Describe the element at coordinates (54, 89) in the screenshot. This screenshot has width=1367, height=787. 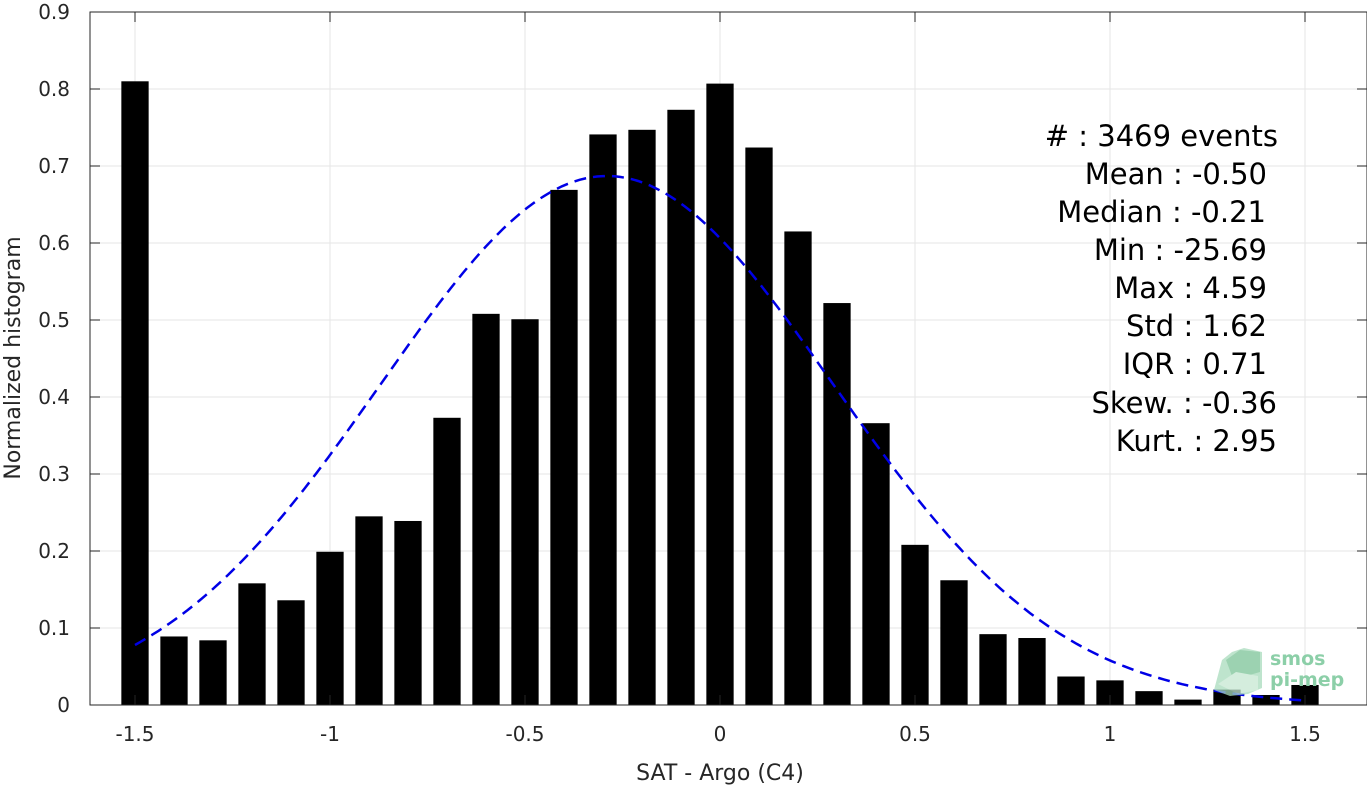
I see `y-tick-label: 0.8` at that location.